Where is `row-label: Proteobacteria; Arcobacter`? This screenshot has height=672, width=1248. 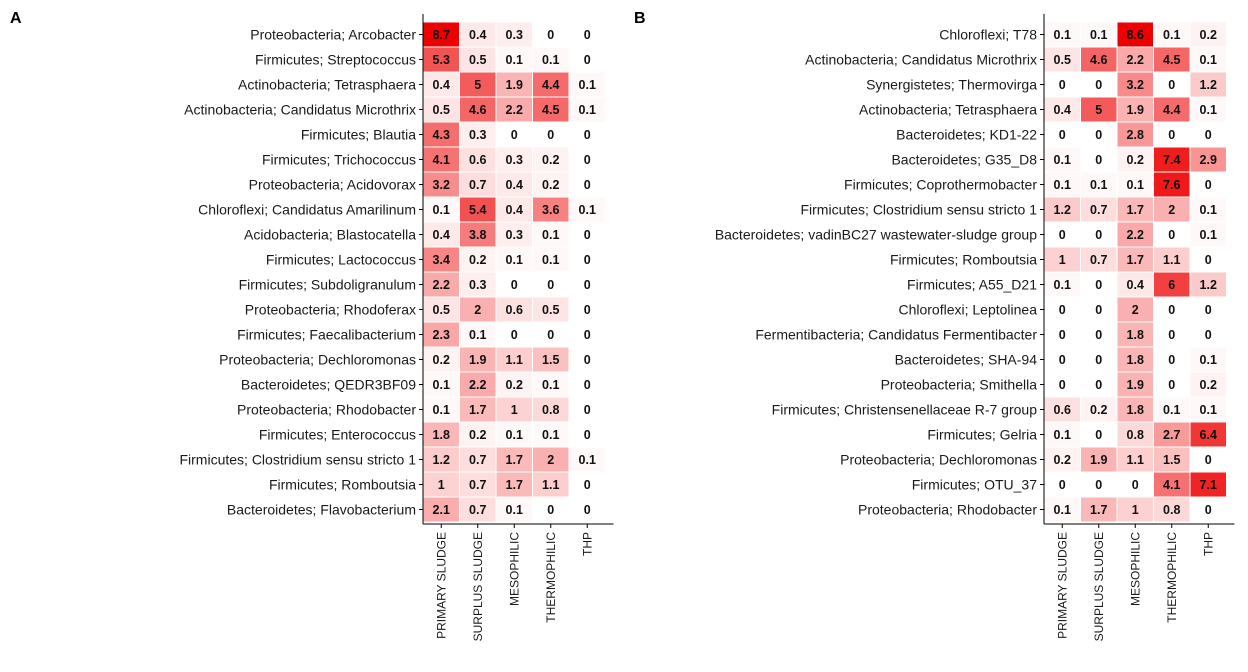 row-label: Proteobacteria; Arcobacter is located at coordinates (333, 35).